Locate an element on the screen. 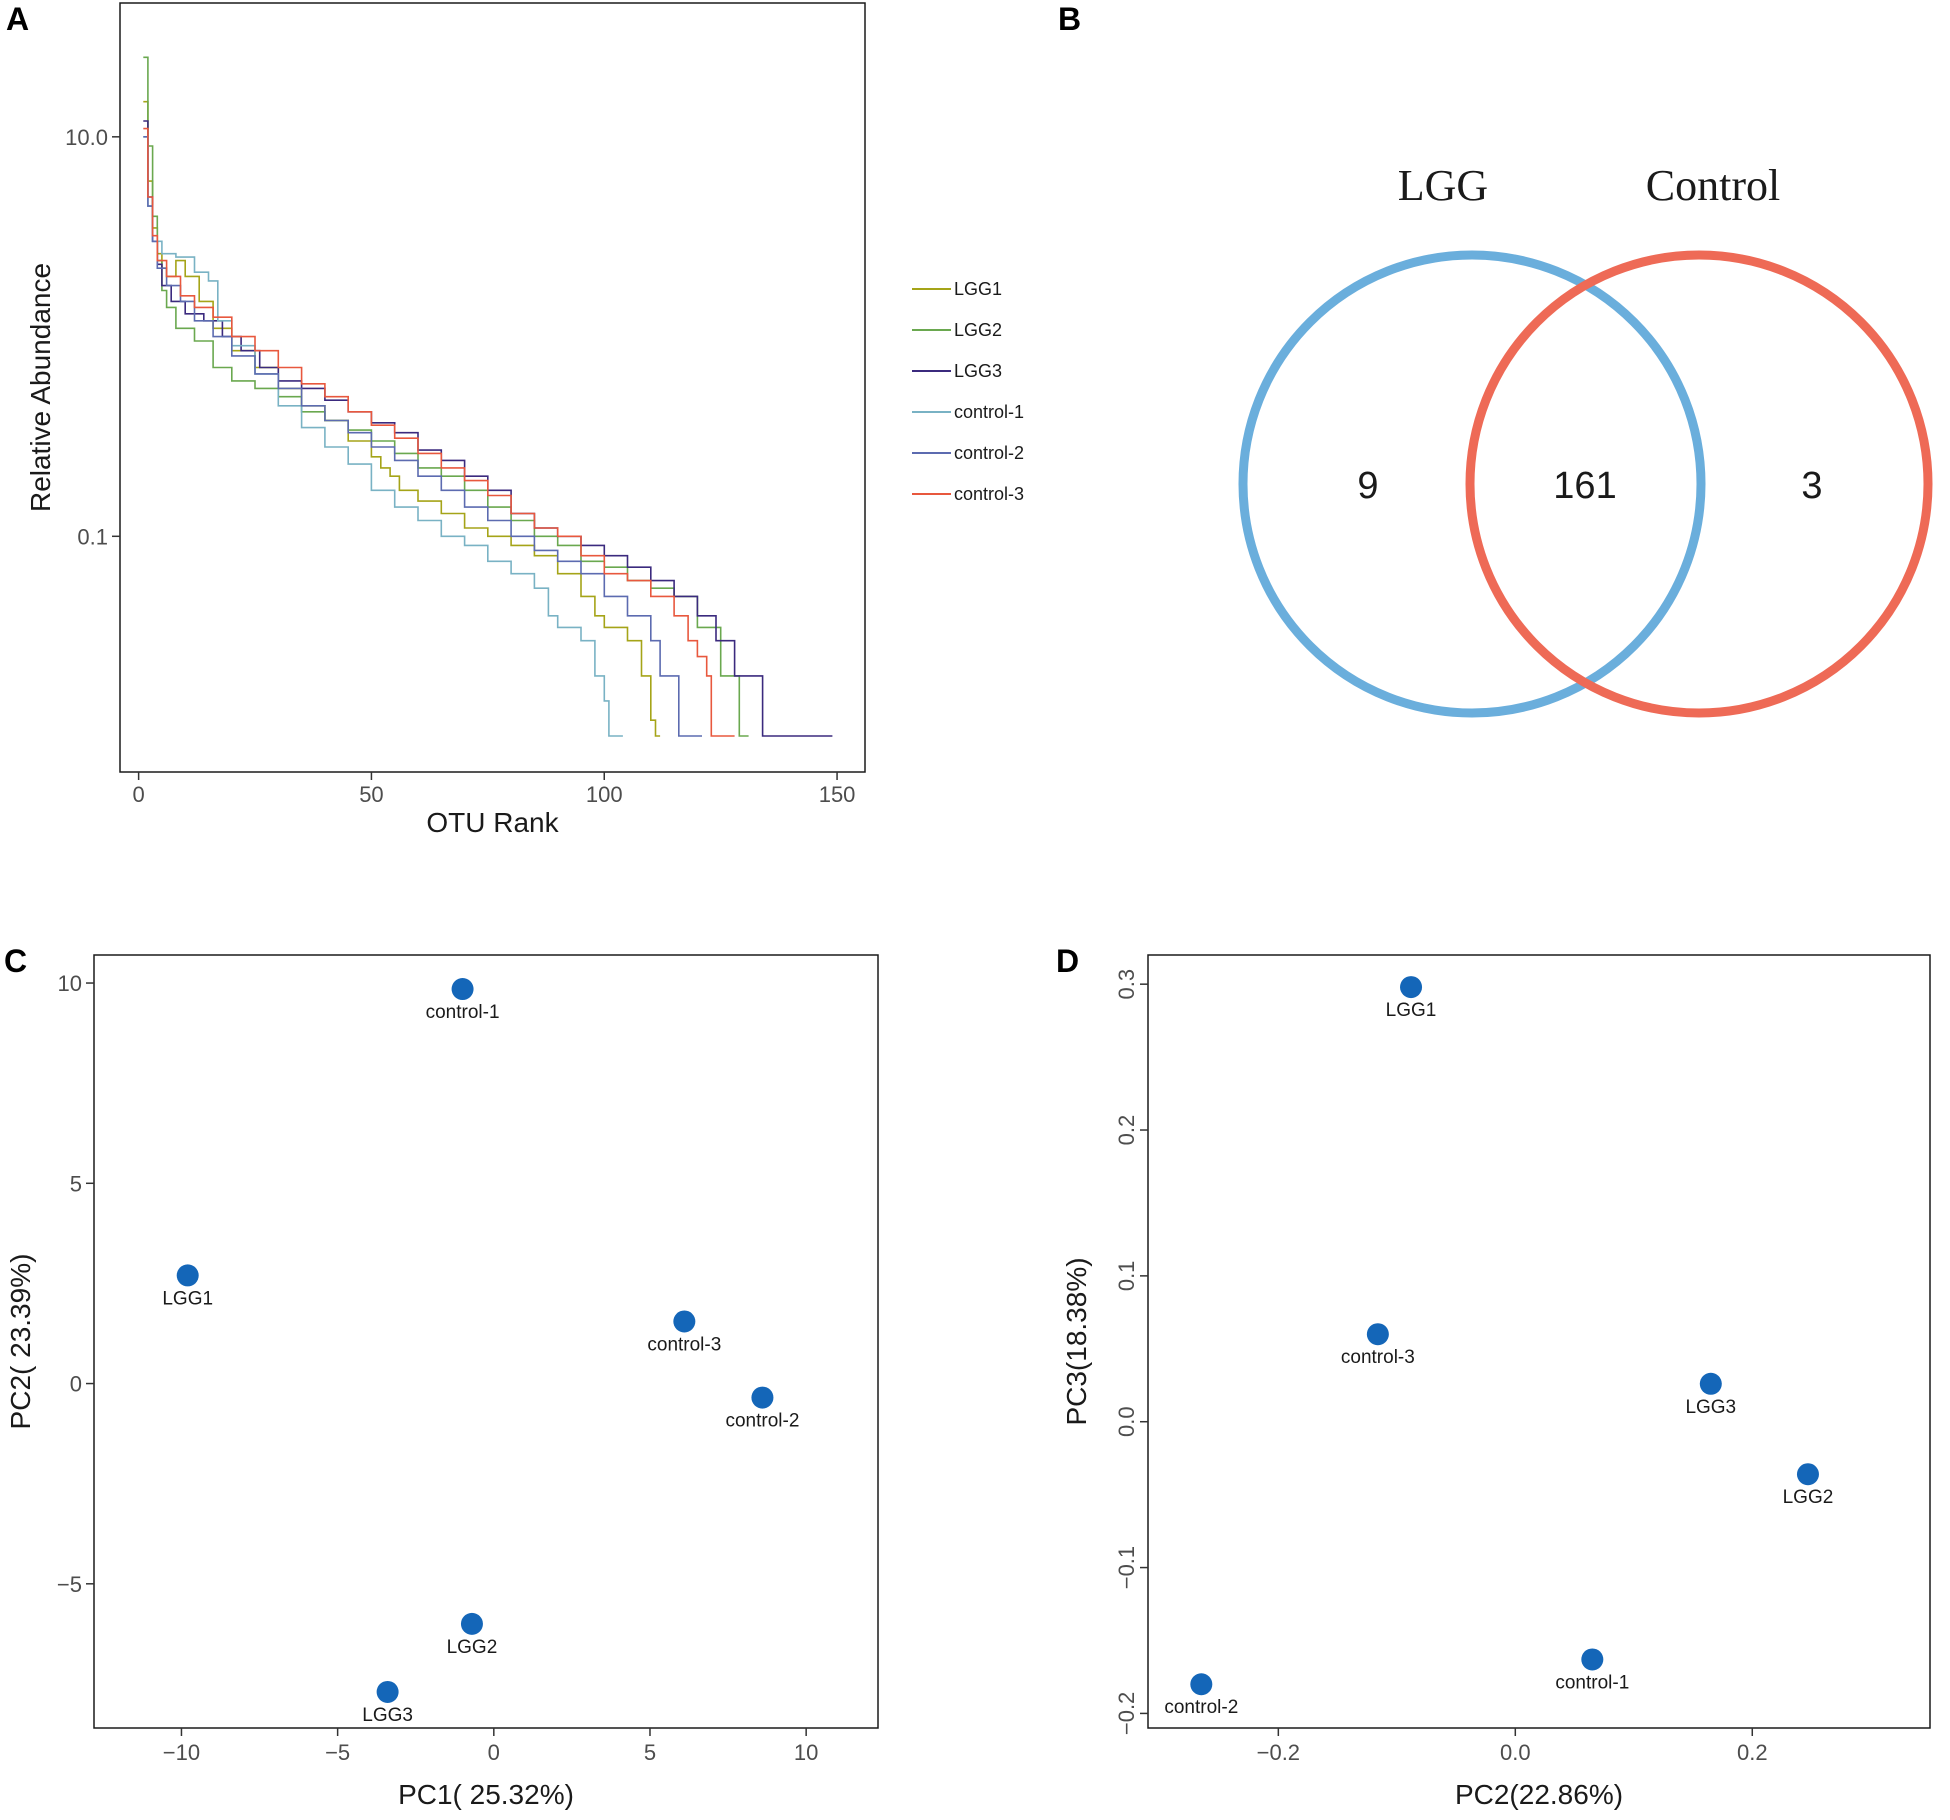 The image size is (1950, 1820). y-axis-title: PC3(18.38%) is located at coordinates (1076, 1341).